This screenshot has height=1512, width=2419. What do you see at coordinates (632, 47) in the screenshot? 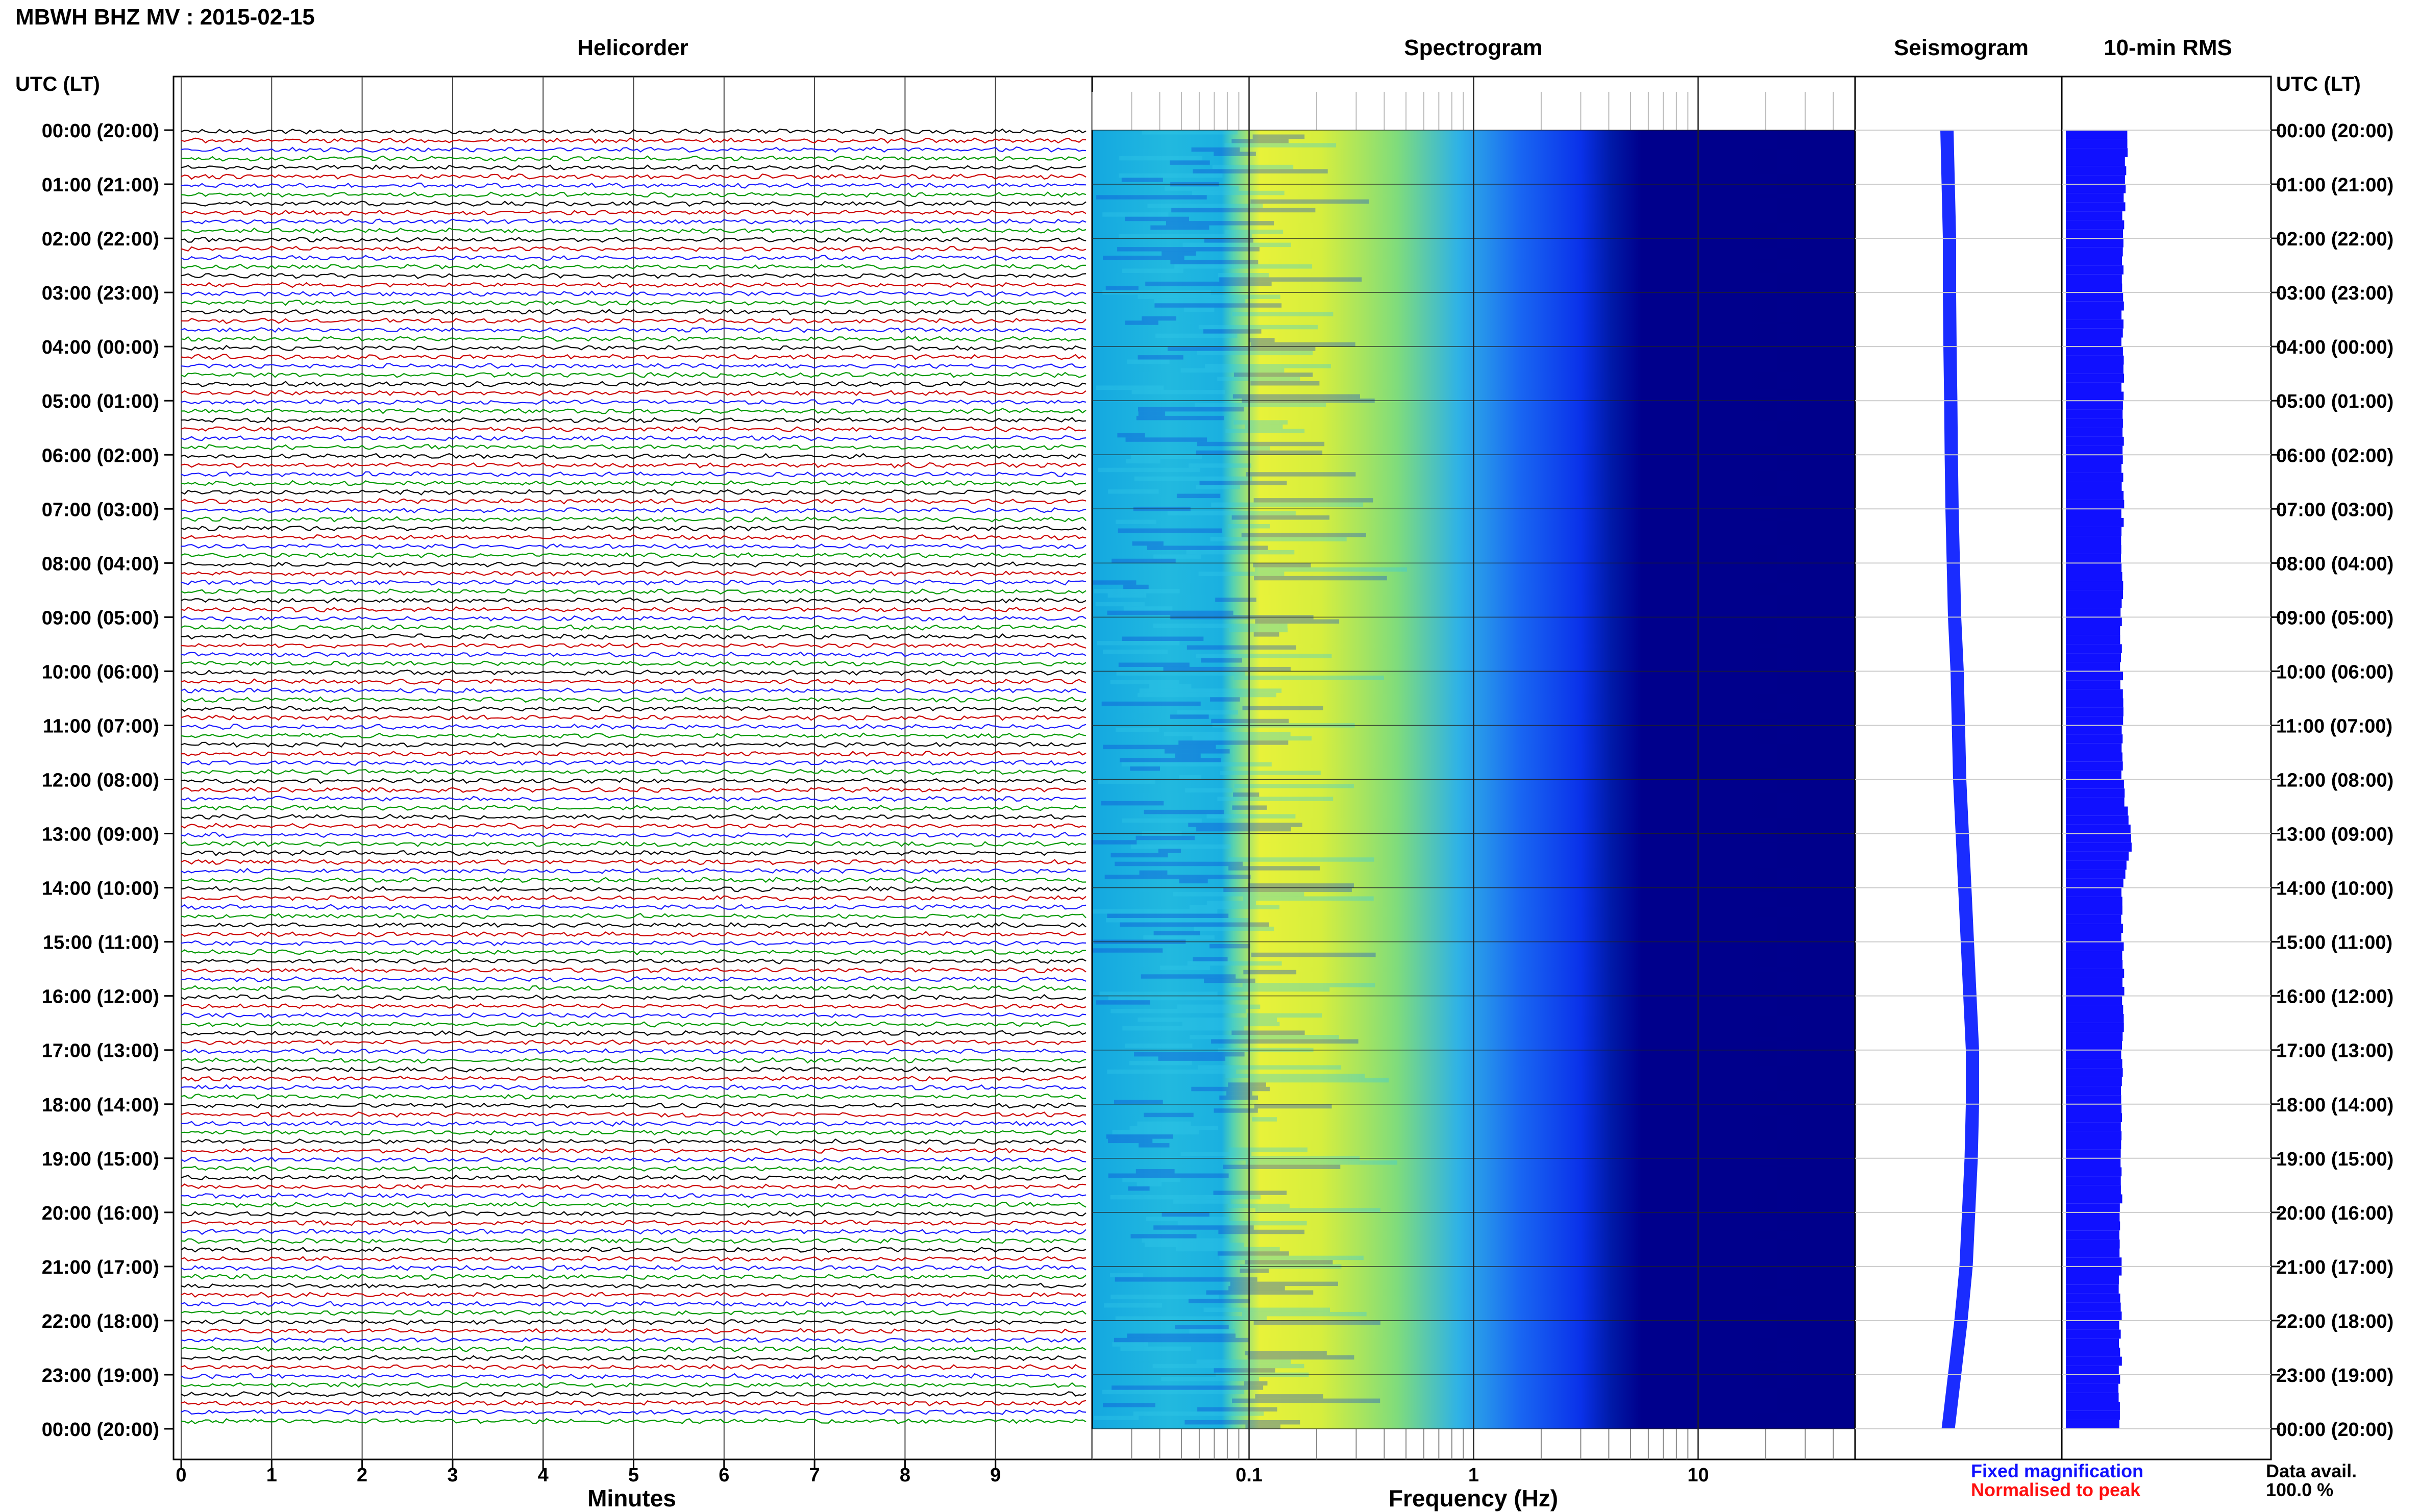
I see `helicorder-title: Helicorder` at bounding box center [632, 47].